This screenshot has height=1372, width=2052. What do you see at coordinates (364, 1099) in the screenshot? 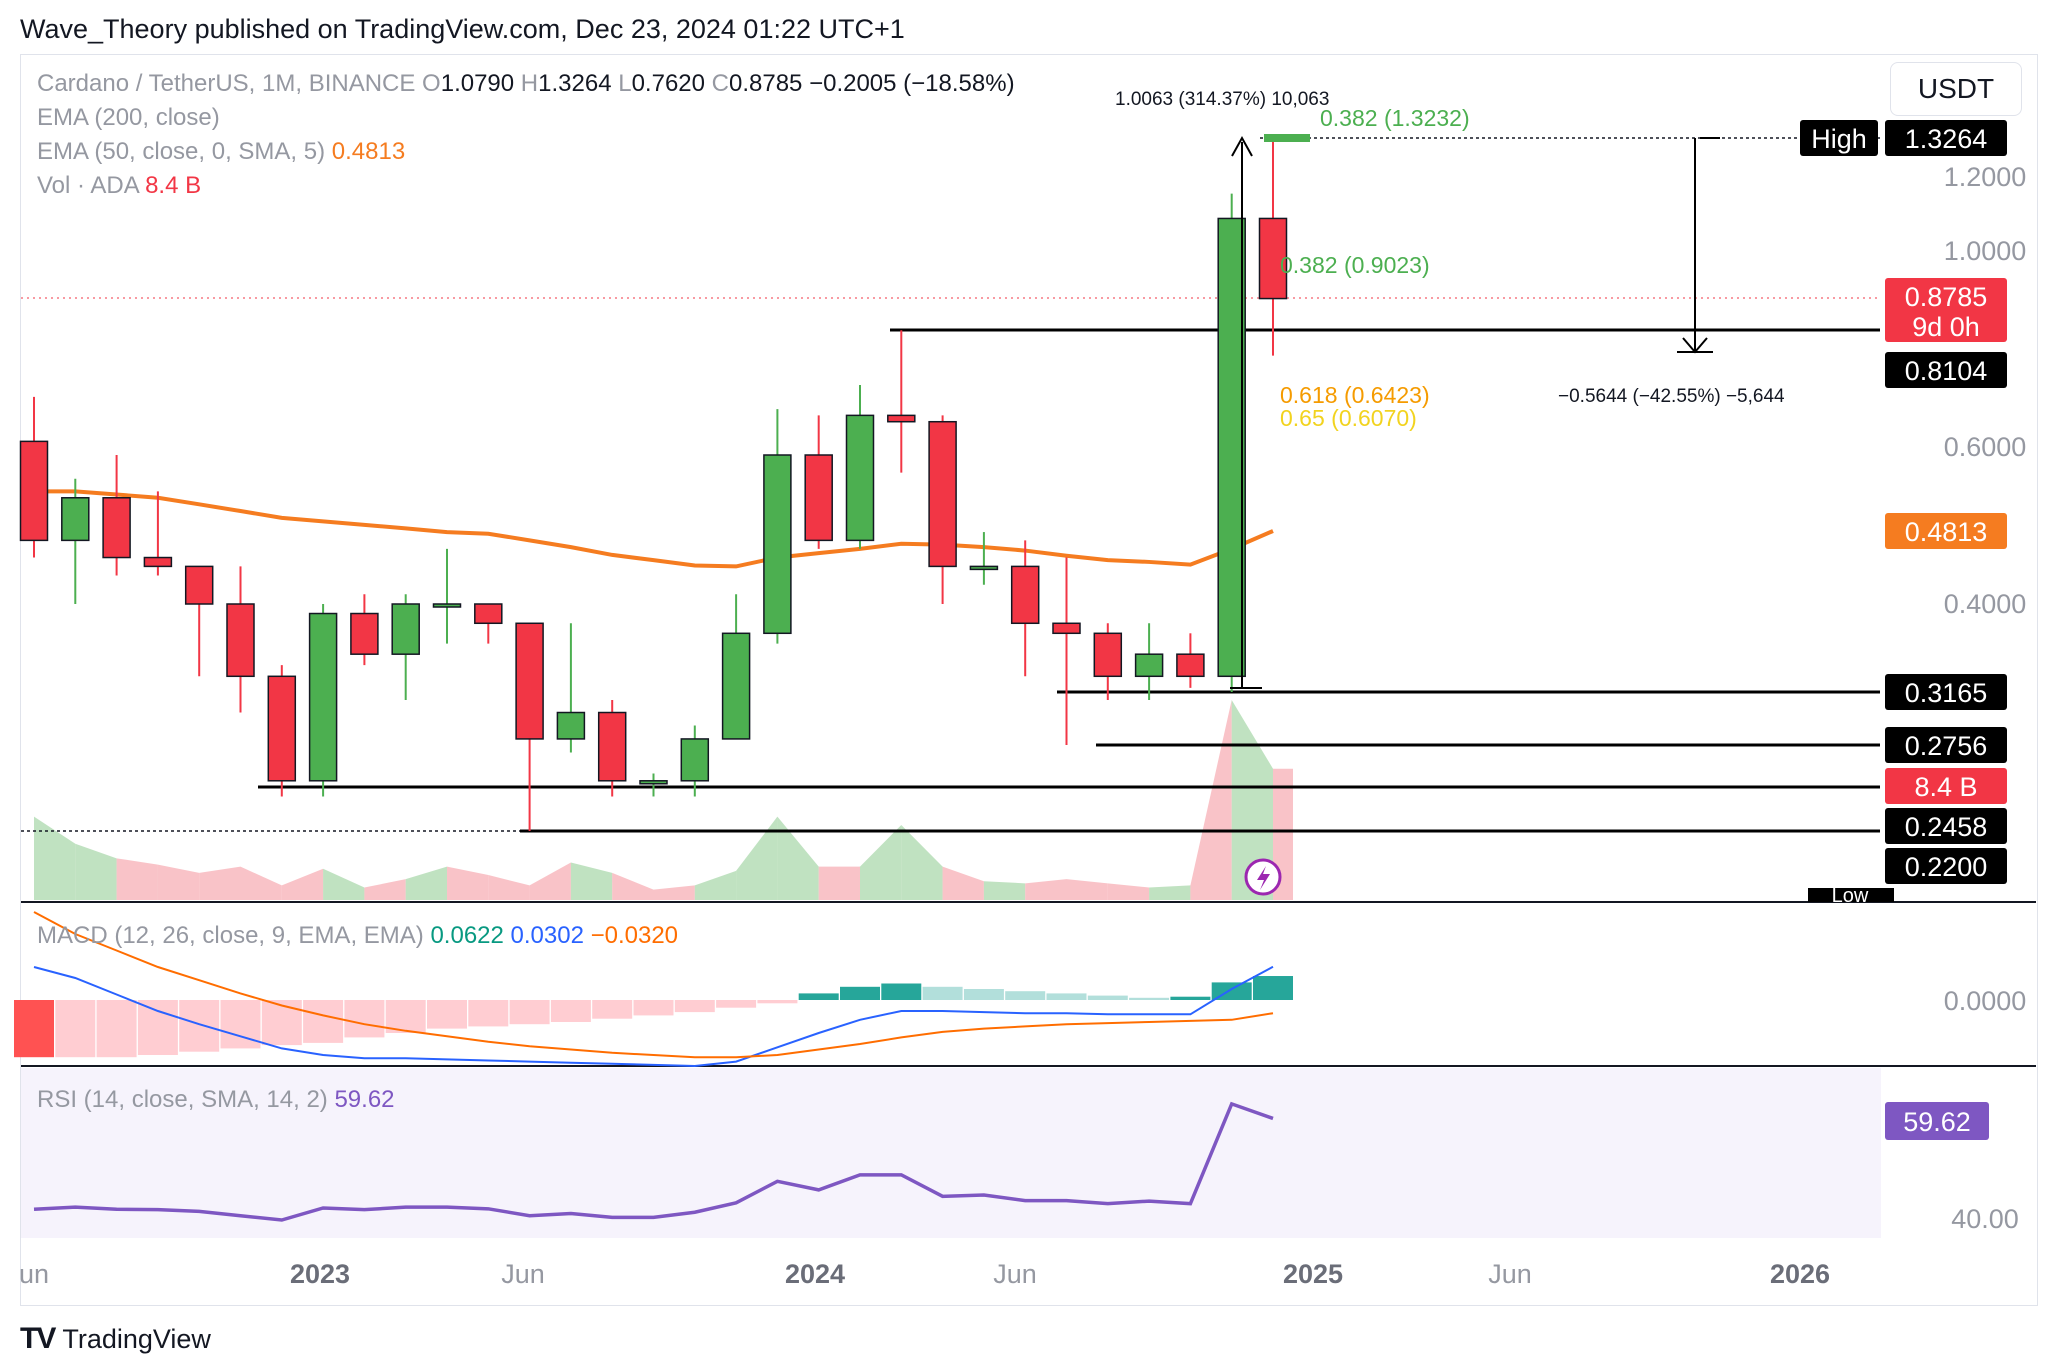
I see `legend-rsi-value: 59.62` at bounding box center [364, 1099].